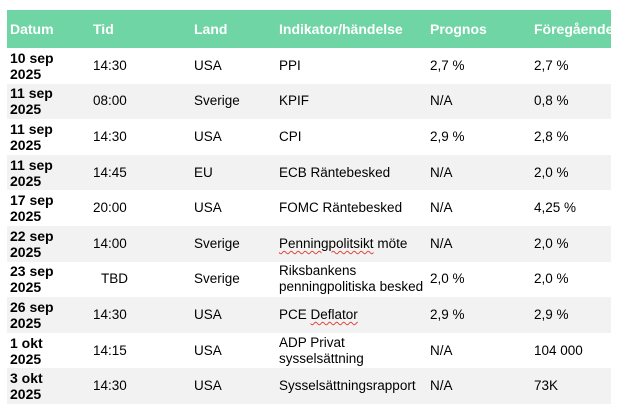  Describe the element at coordinates (341, 208) in the screenshot. I see `indicator-line: FOMC Räntebesked` at that location.